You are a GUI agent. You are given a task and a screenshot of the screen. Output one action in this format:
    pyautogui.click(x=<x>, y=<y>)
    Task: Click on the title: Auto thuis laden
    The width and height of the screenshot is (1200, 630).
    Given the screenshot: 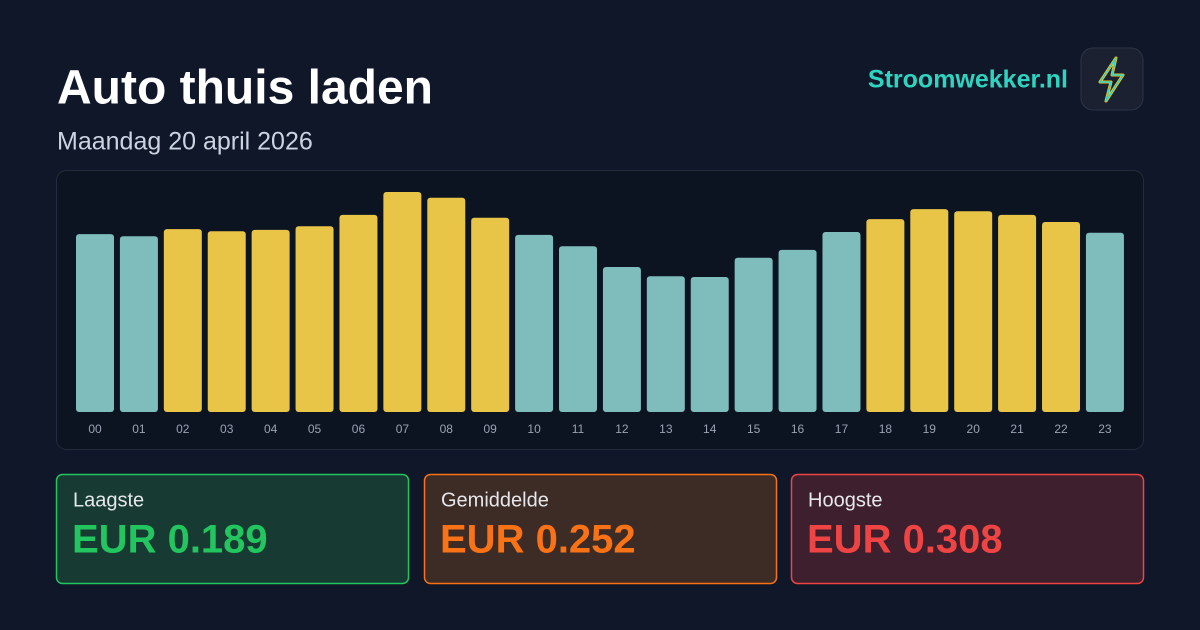 What is the action you would take?
    pyautogui.click(x=245, y=88)
    